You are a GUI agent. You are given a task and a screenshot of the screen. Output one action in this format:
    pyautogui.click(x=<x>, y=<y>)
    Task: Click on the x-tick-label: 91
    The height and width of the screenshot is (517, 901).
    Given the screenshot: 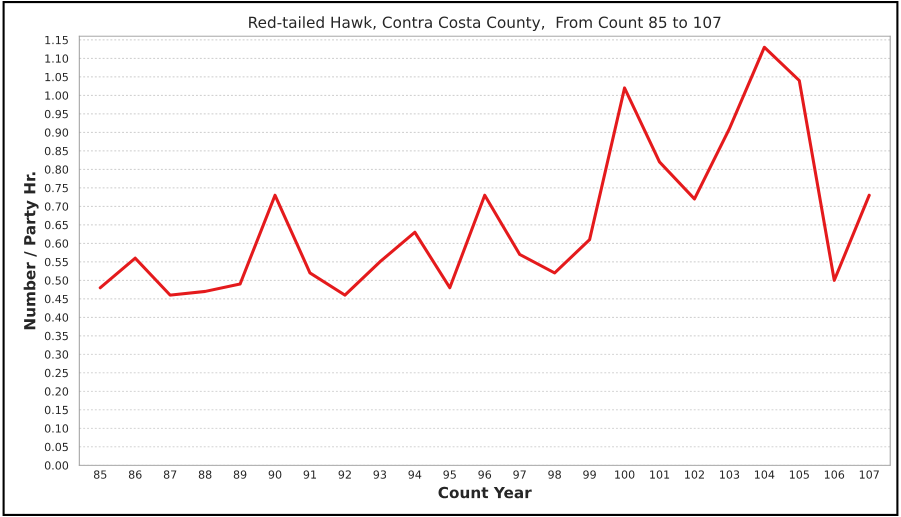 What is the action you would take?
    pyautogui.click(x=310, y=474)
    